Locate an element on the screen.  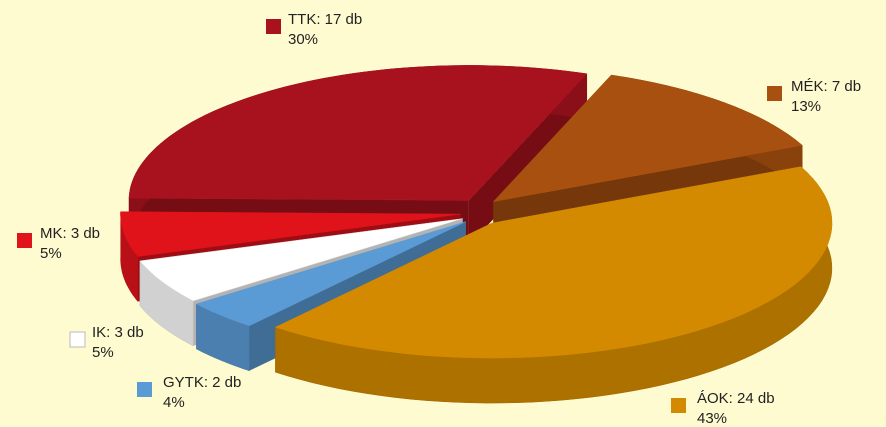
data-label: TTK: 17 db is located at coordinates (325, 19).